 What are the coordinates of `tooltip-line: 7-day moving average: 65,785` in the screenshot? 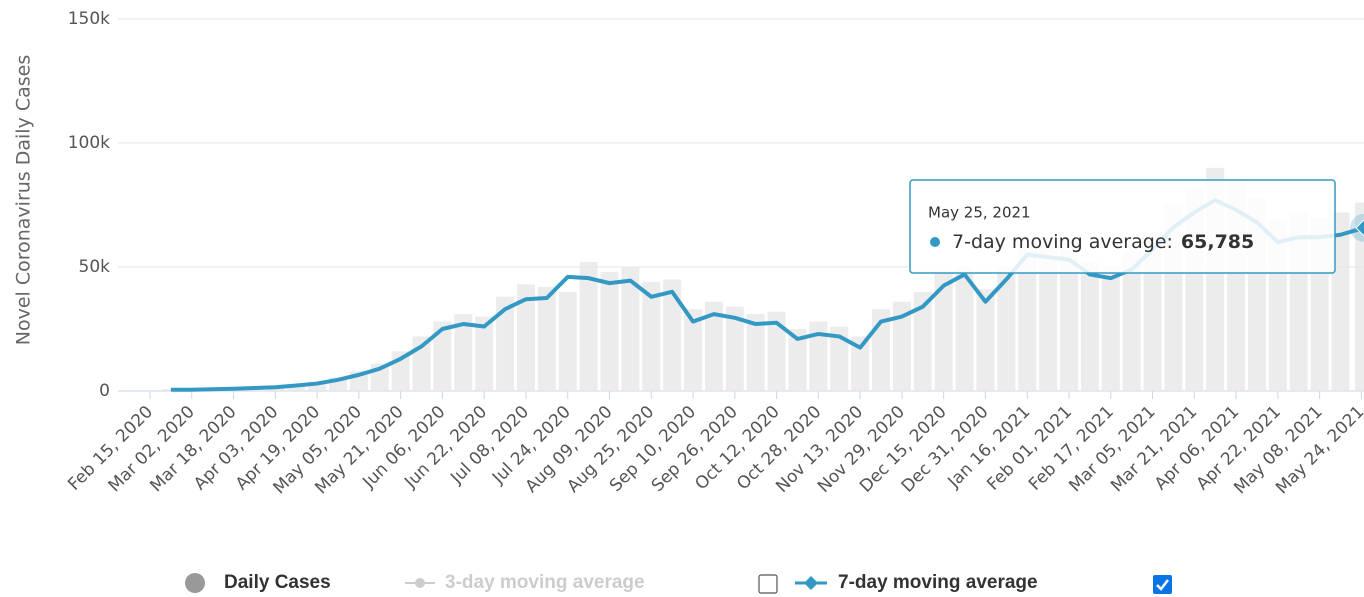 It's located at (1103, 242).